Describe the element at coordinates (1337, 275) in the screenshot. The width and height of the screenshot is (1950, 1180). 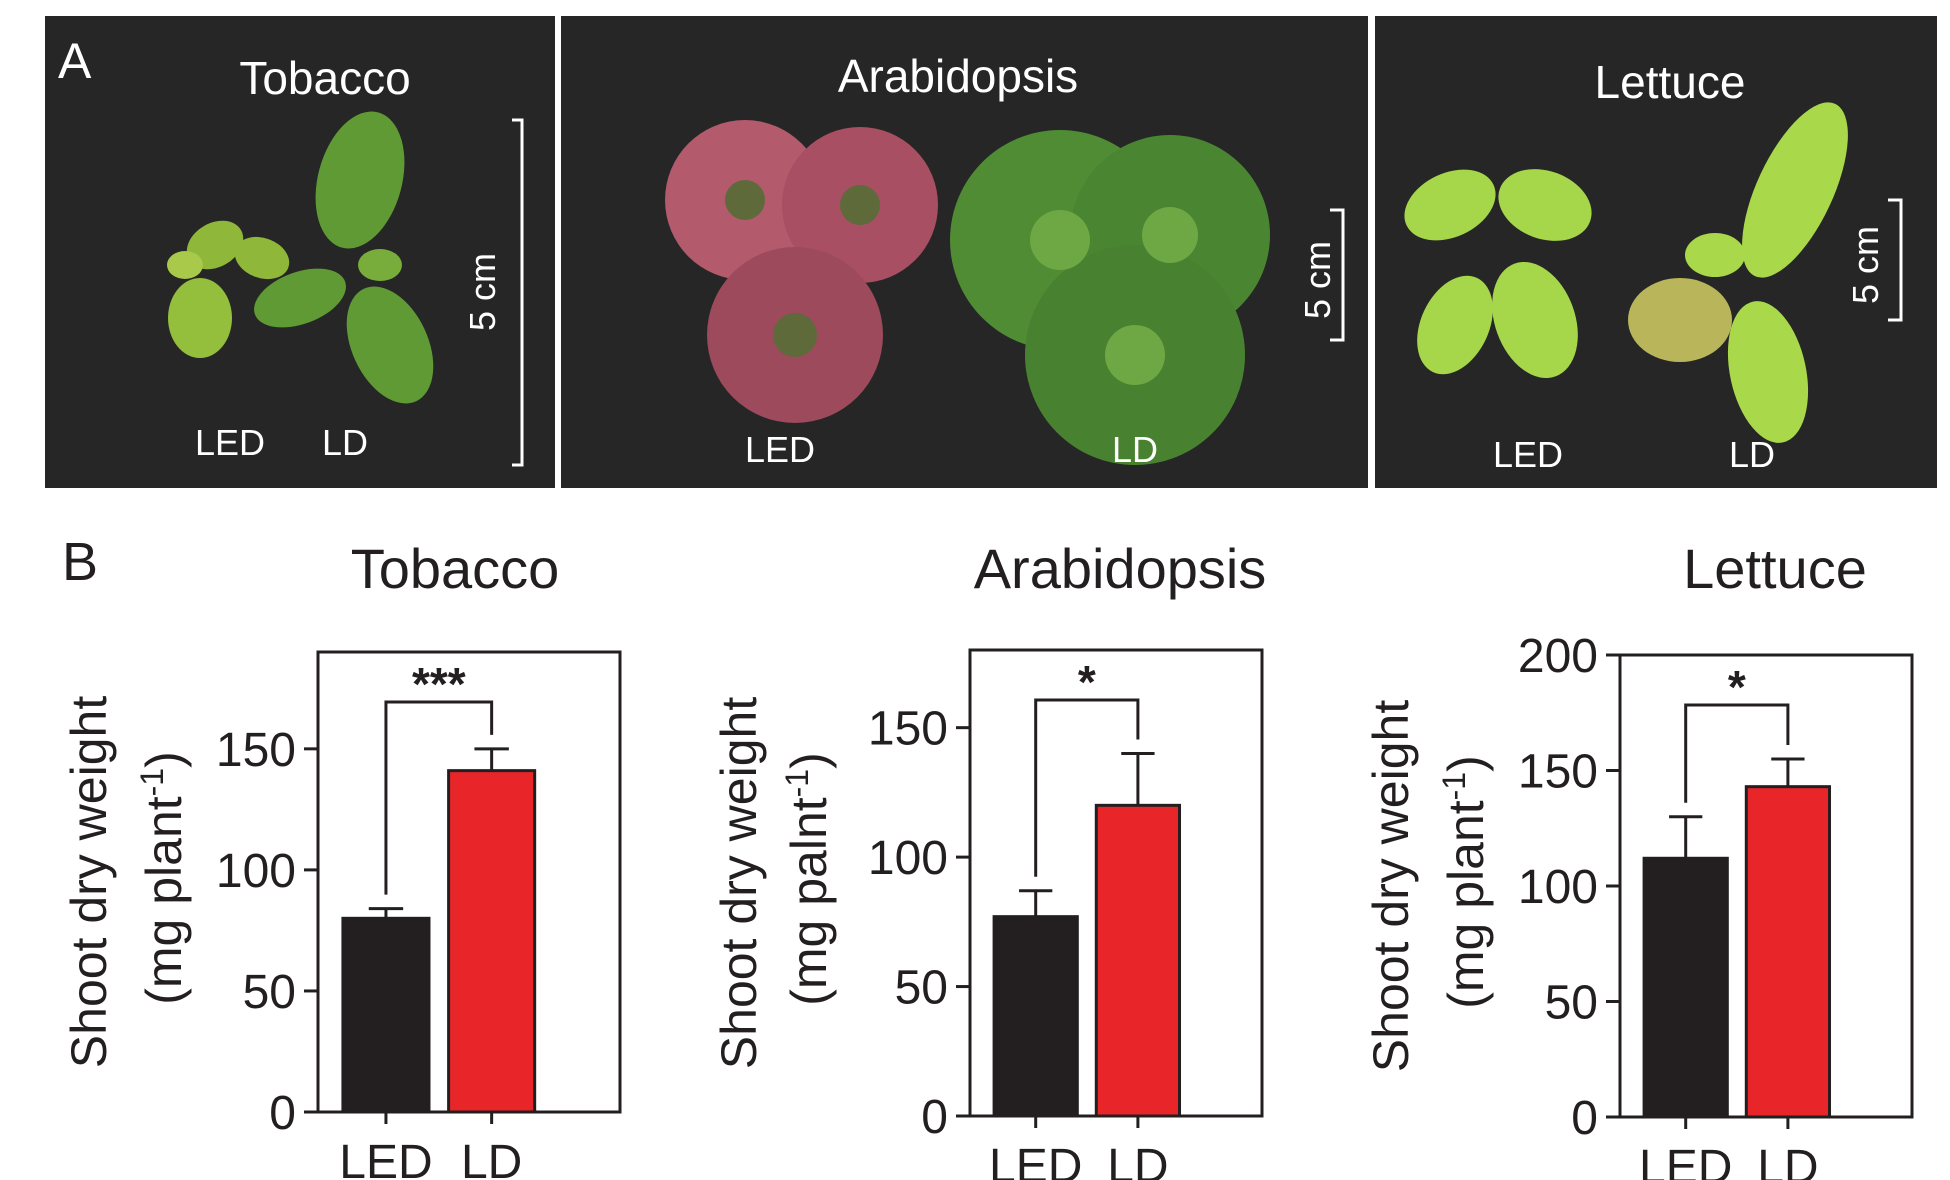
I see `scale-bar-arabidopsis` at that location.